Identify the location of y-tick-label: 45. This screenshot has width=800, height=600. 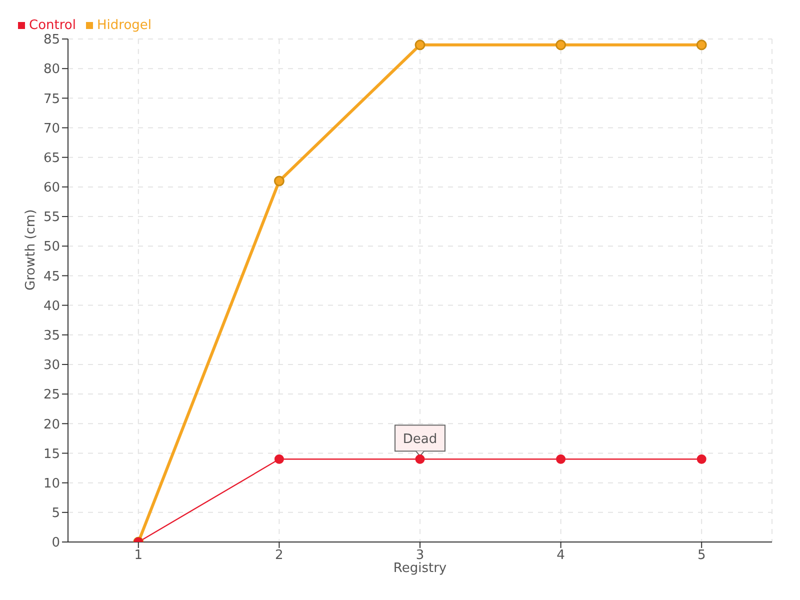
(51, 276).